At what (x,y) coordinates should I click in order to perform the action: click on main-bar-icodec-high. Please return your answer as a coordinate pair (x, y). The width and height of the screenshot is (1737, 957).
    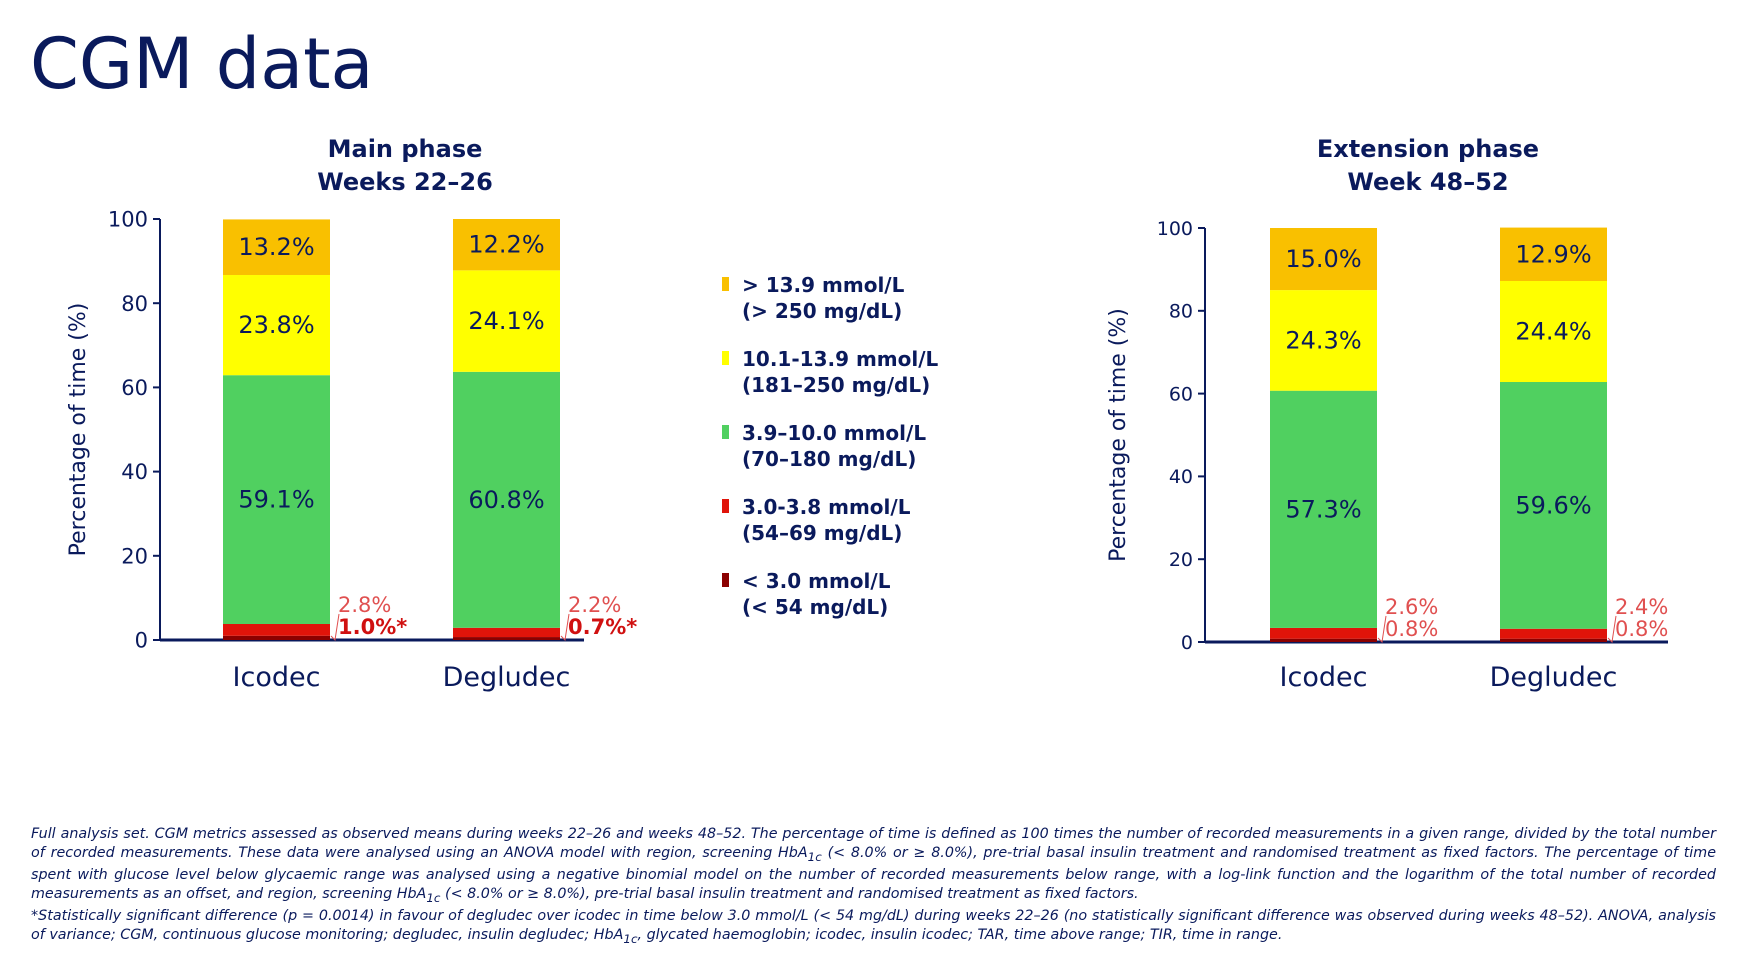
    Looking at the image, I should click on (276, 325).